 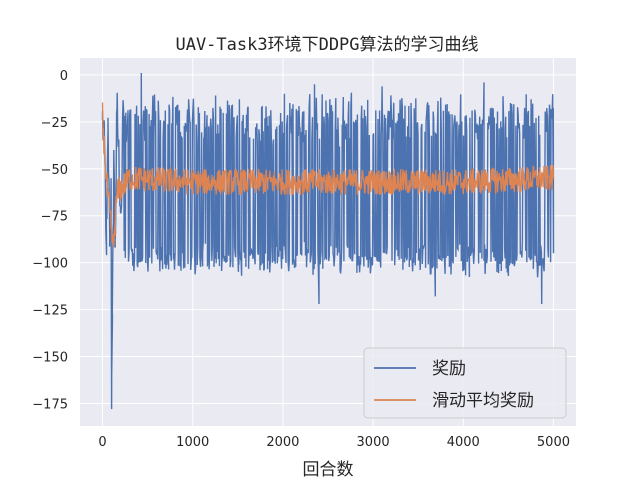 What do you see at coordinates (50, 241) in the screenshot?
I see `y-axis-ticks: 0 −25 −50 −75 −100 −125 −150 −175` at bounding box center [50, 241].